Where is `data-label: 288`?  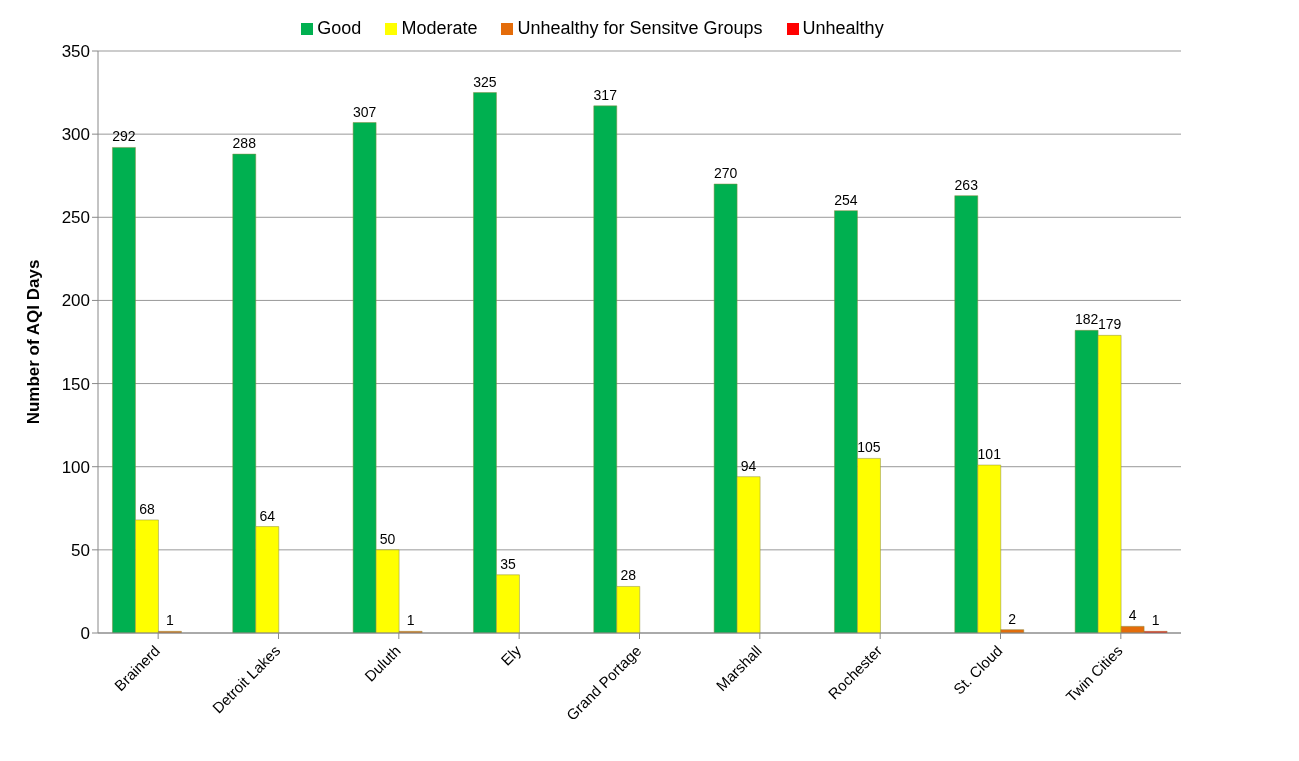 data-label: 288 is located at coordinates (244, 143).